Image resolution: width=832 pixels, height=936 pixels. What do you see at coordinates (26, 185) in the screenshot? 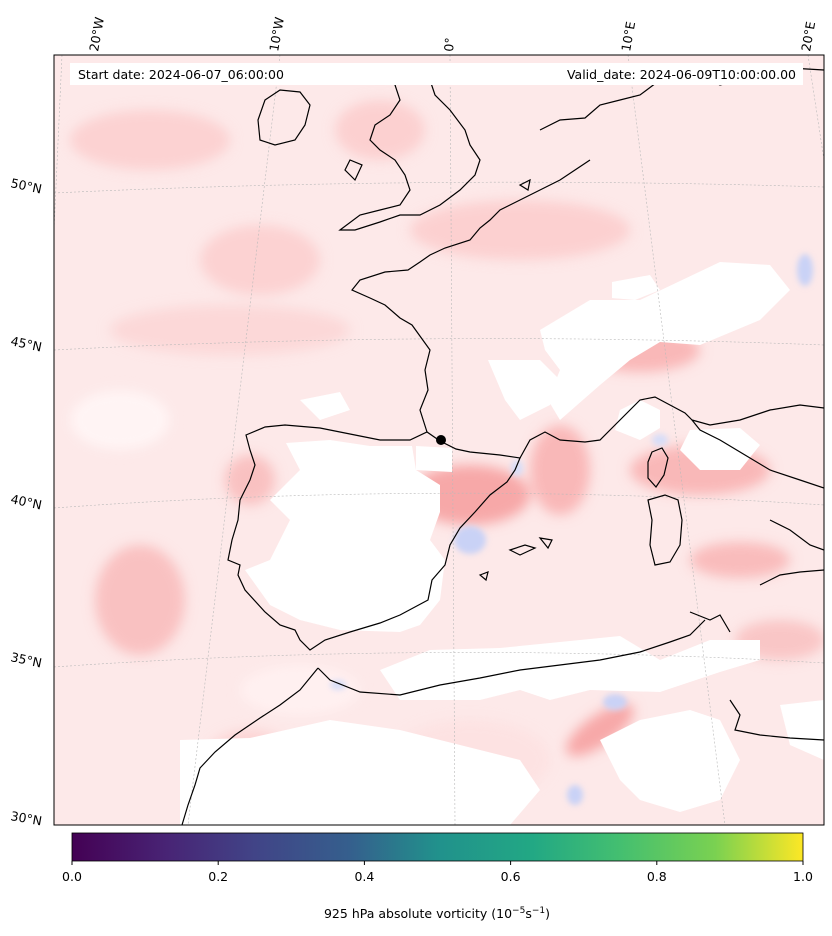
I see `lat-label: 50°N` at bounding box center [26, 185].